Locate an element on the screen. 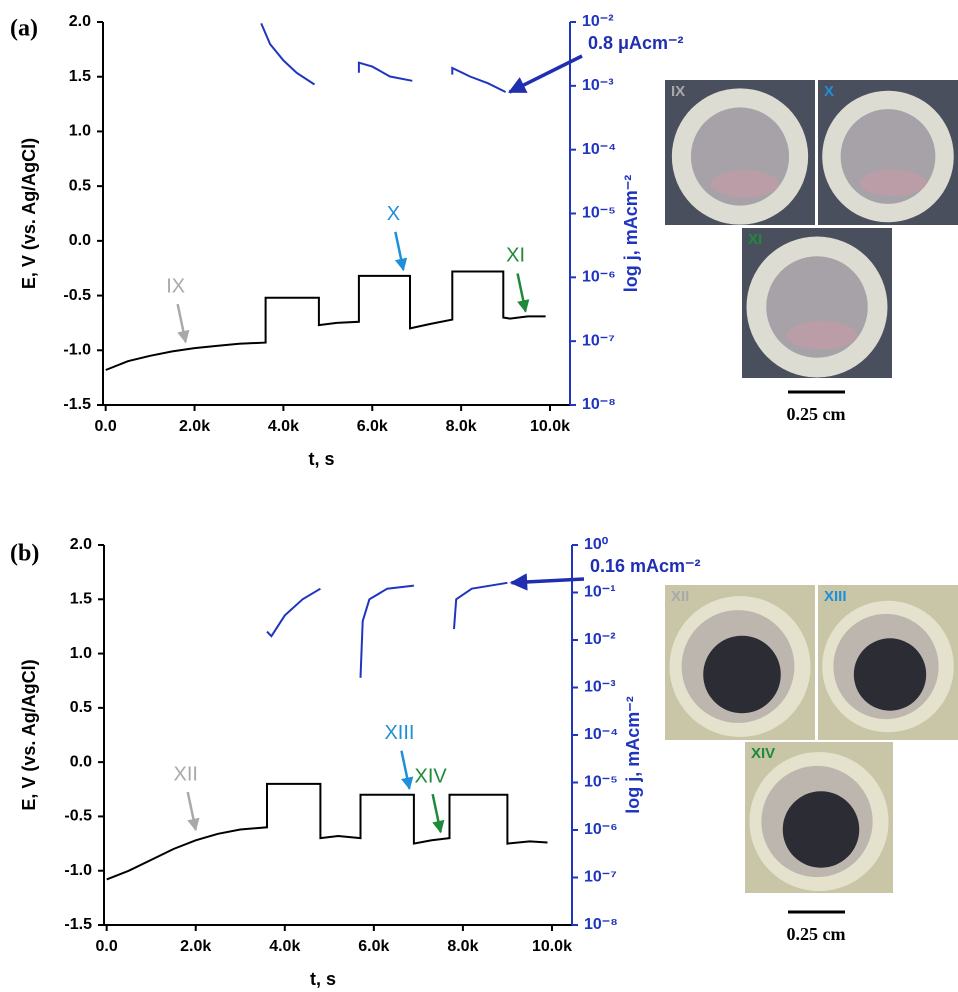 The width and height of the screenshot is (958, 992). annotation-text: X is located at coordinates (393, 214).